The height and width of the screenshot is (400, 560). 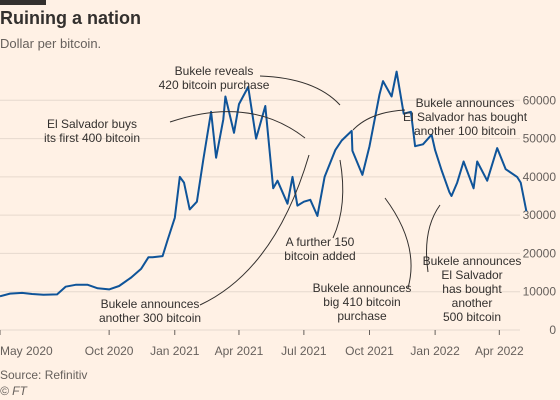 What do you see at coordinates (51, 43) in the screenshot?
I see `chart-subtitle: Dollar per bitcoin.` at bounding box center [51, 43].